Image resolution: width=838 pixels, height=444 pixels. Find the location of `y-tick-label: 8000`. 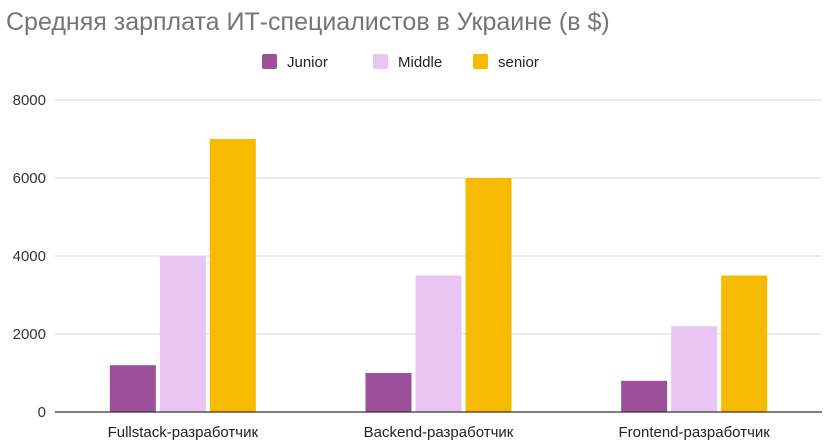

y-tick-label: 8000 is located at coordinates (29, 100).